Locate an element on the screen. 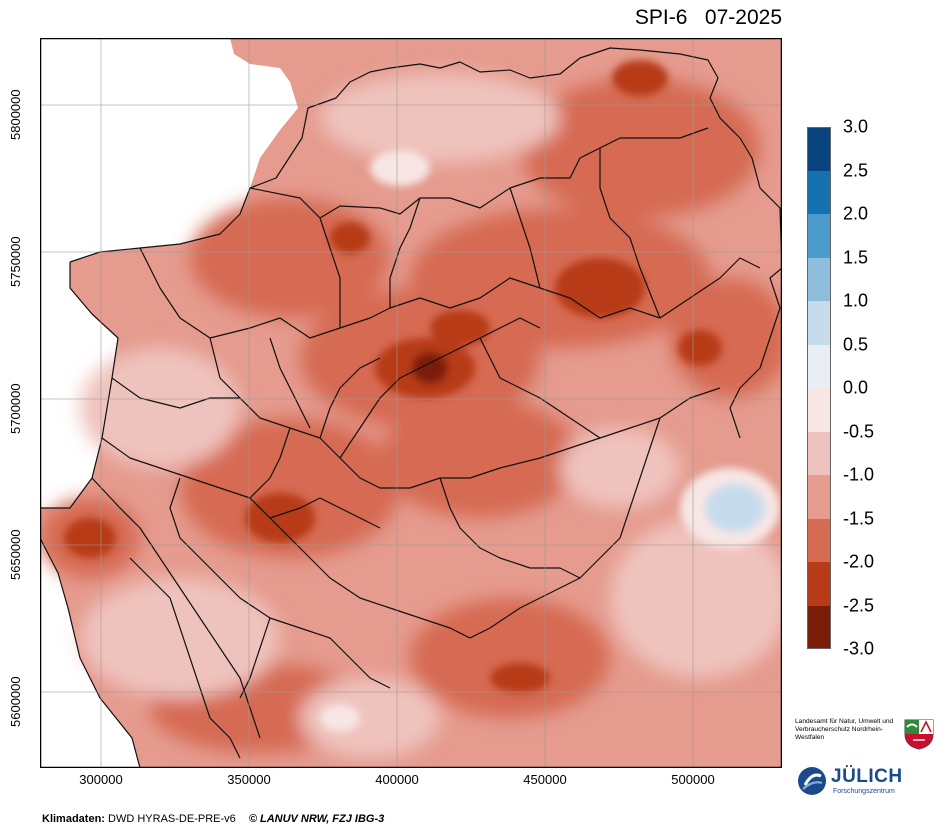  nrw-coat-of-arms-icon is located at coordinates (919, 734).